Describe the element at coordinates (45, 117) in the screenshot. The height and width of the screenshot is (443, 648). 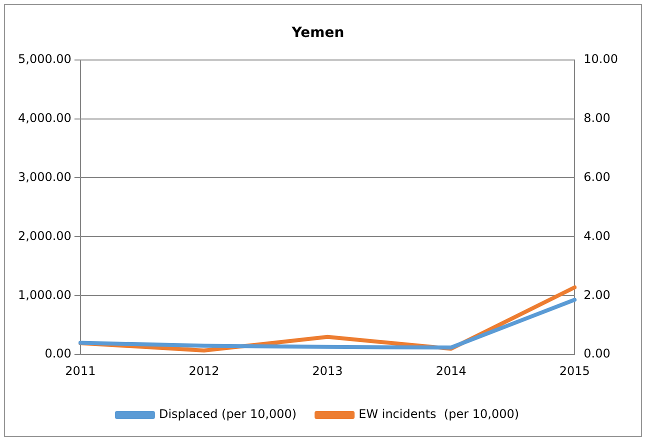
I see `y-tick-label: 4,000.00` at that location.